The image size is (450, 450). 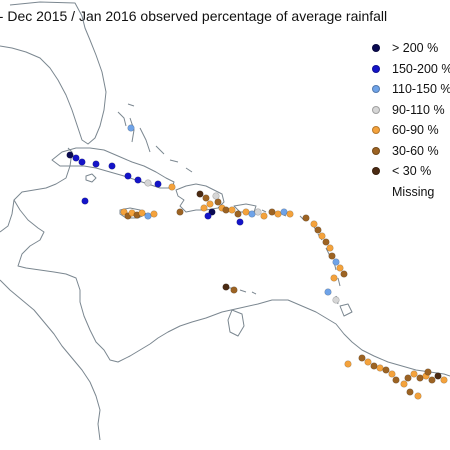 I want to click on legend-label: < 30 %, so click(x=412, y=171).